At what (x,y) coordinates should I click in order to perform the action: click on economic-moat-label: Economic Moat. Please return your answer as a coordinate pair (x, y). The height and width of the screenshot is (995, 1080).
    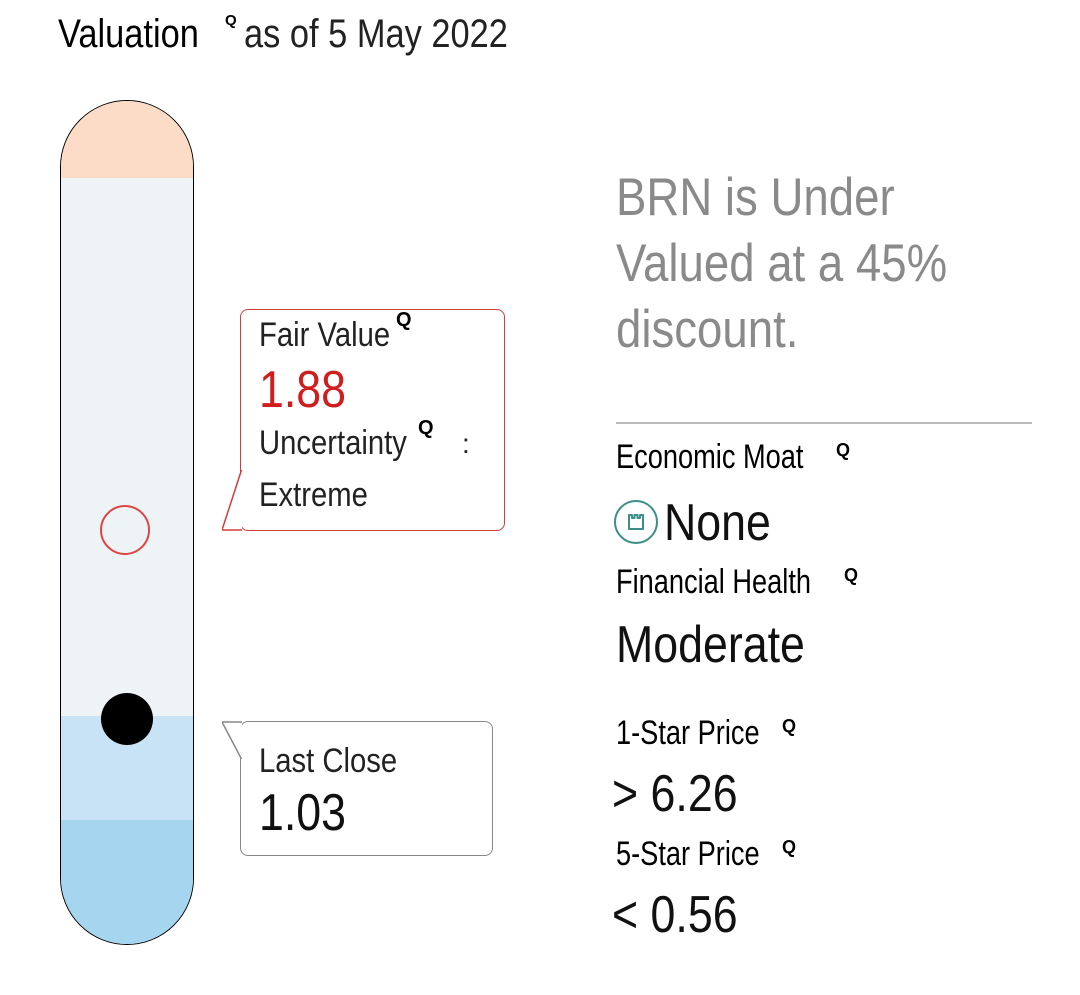
    Looking at the image, I should click on (710, 457).